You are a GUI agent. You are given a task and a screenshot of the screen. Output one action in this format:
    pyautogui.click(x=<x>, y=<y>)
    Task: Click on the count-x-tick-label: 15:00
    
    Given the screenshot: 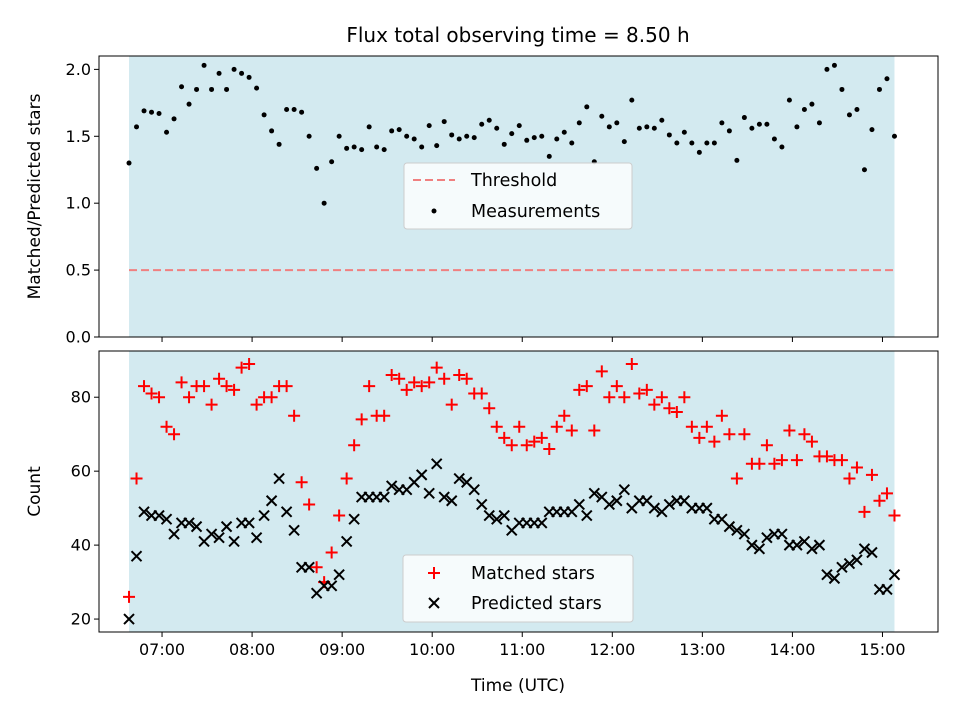 What is the action you would take?
    pyautogui.click(x=882, y=649)
    